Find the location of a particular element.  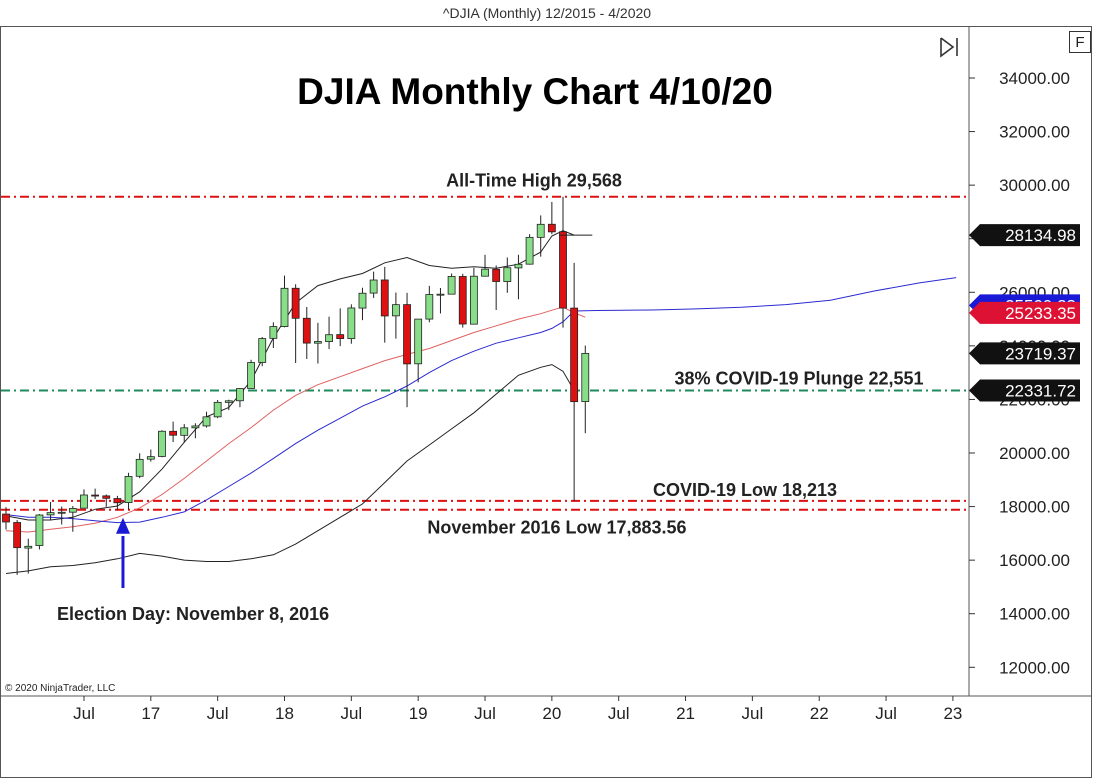

y-tick-label: 30000.00 is located at coordinates (1034, 185).